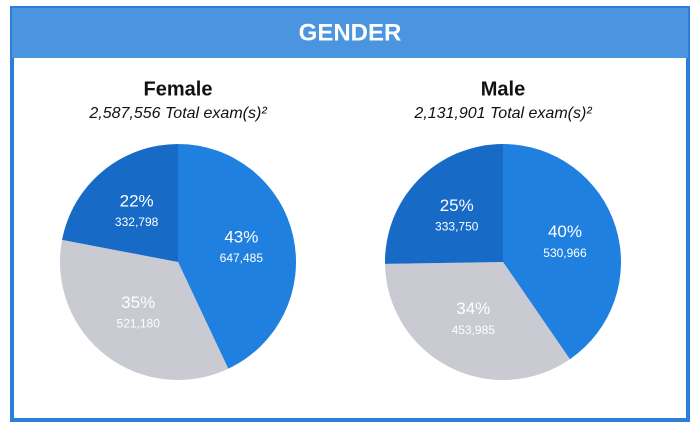  I want to click on slice-percent: 43%, so click(241, 236).